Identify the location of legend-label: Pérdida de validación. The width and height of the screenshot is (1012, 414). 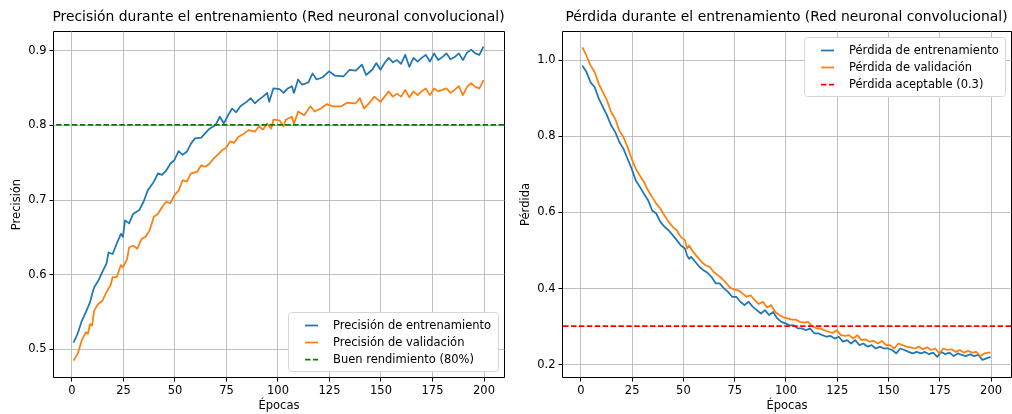
(911, 66).